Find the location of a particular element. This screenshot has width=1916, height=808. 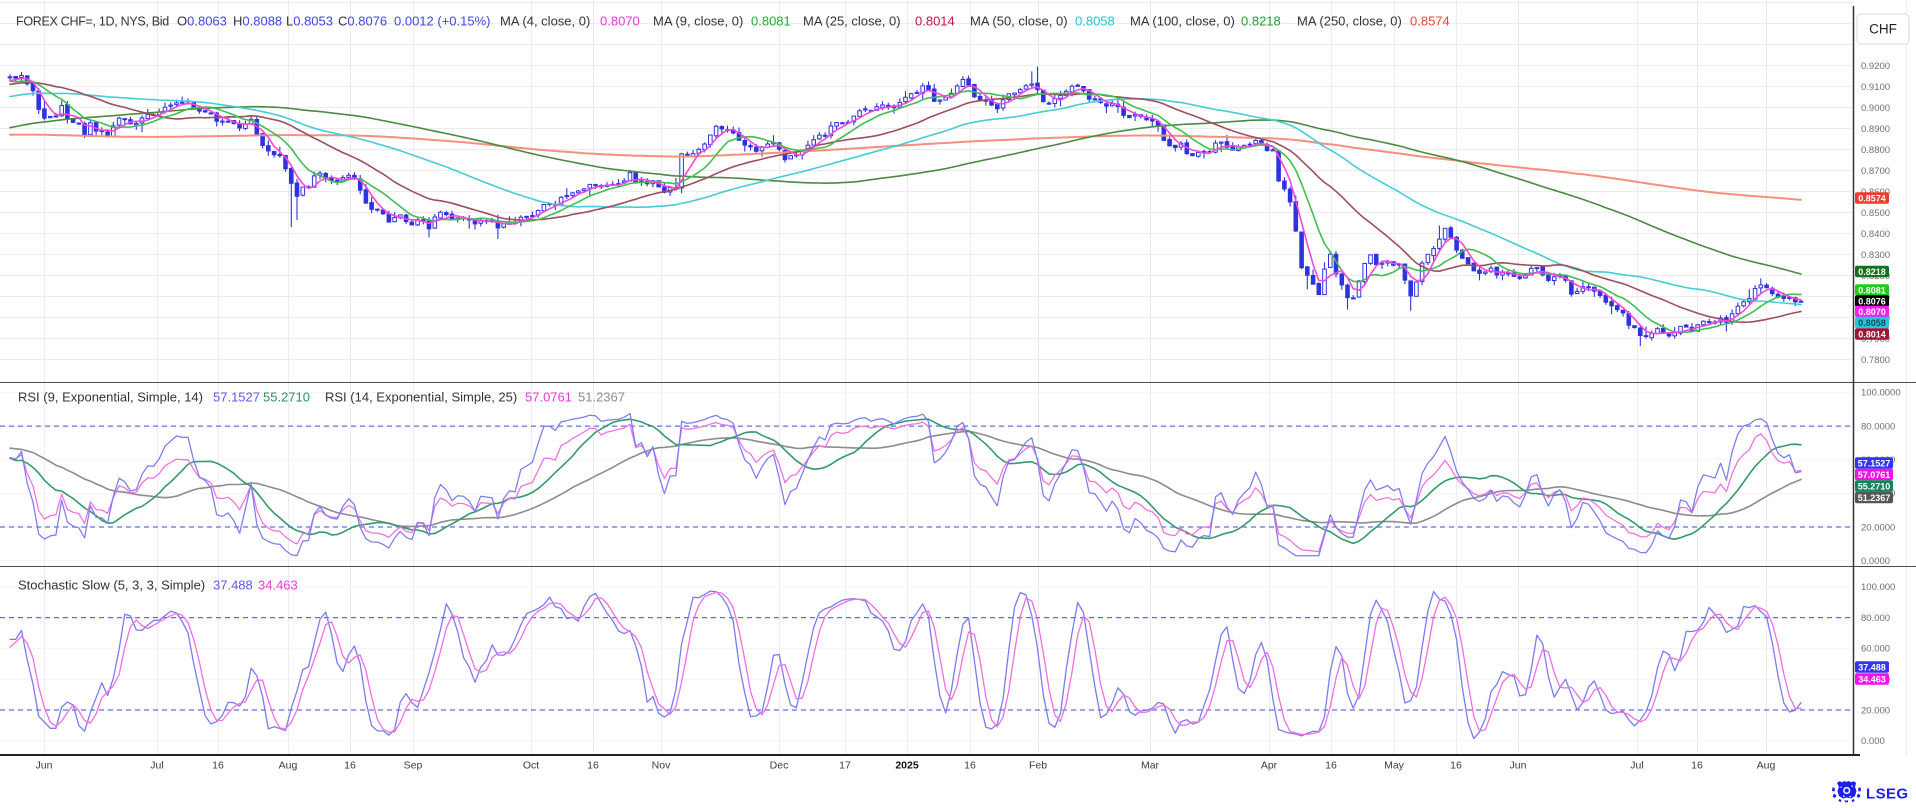

svg-text: 0.7800 is located at coordinates (1875, 360).